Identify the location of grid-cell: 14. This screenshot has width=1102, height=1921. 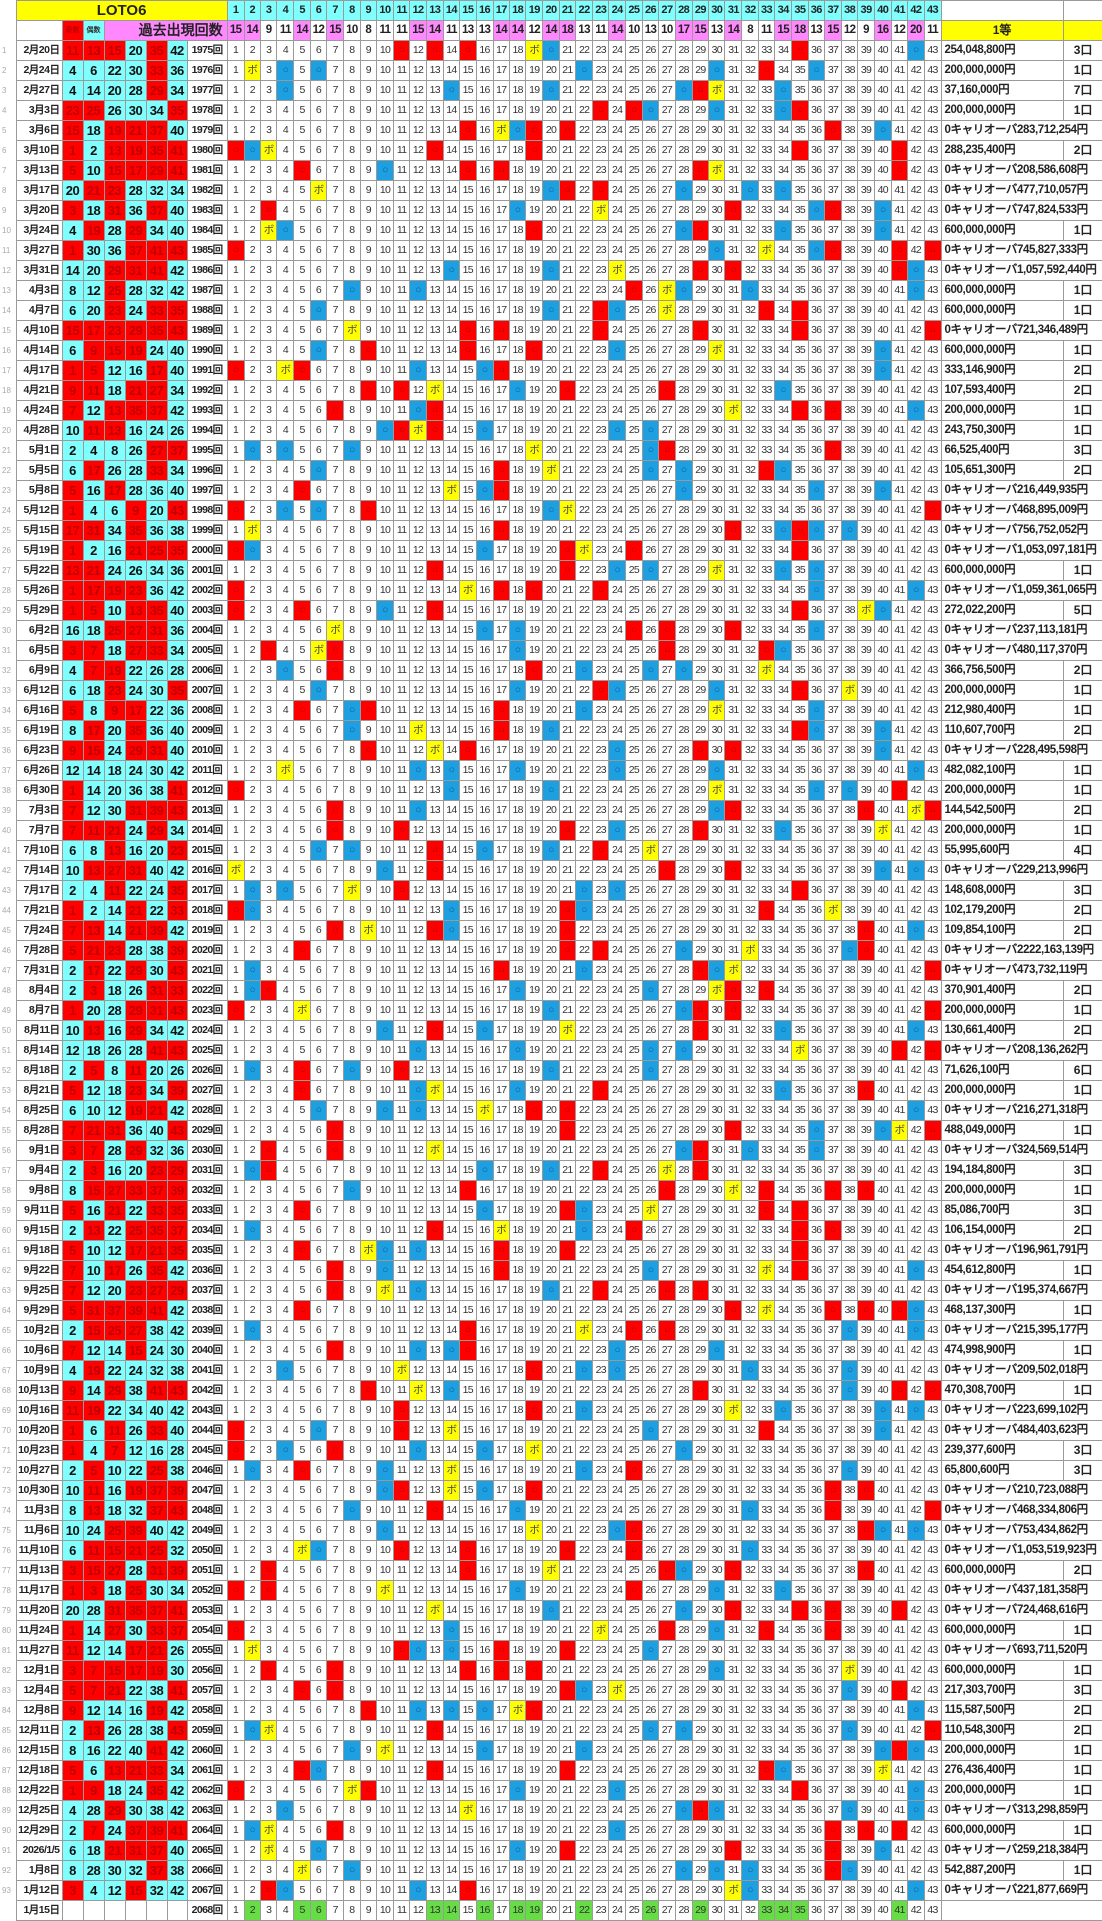
(451, 290).